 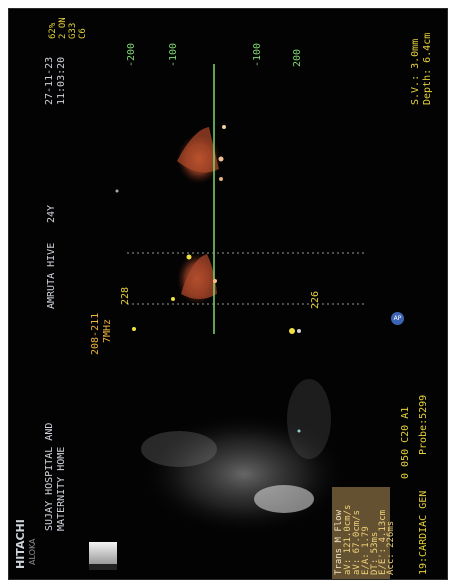 I want to click on setting-g: G33, so click(x=73, y=30).